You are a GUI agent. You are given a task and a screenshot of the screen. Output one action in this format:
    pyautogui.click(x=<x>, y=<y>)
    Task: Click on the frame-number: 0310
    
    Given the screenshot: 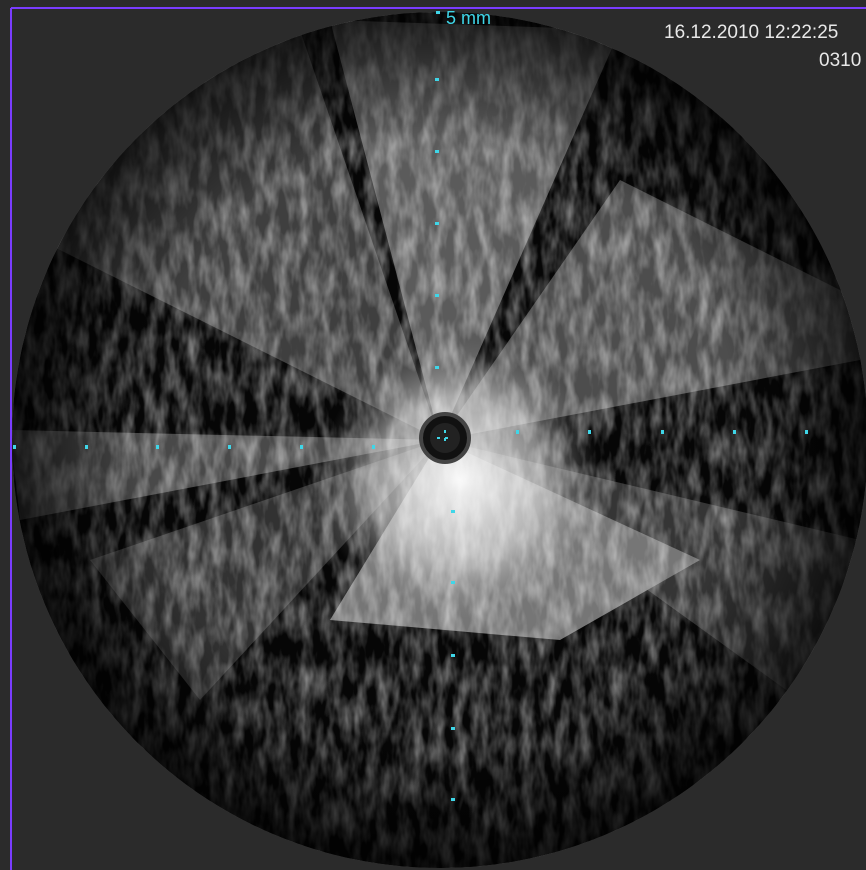 What is the action you would take?
    pyautogui.click(x=840, y=60)
    